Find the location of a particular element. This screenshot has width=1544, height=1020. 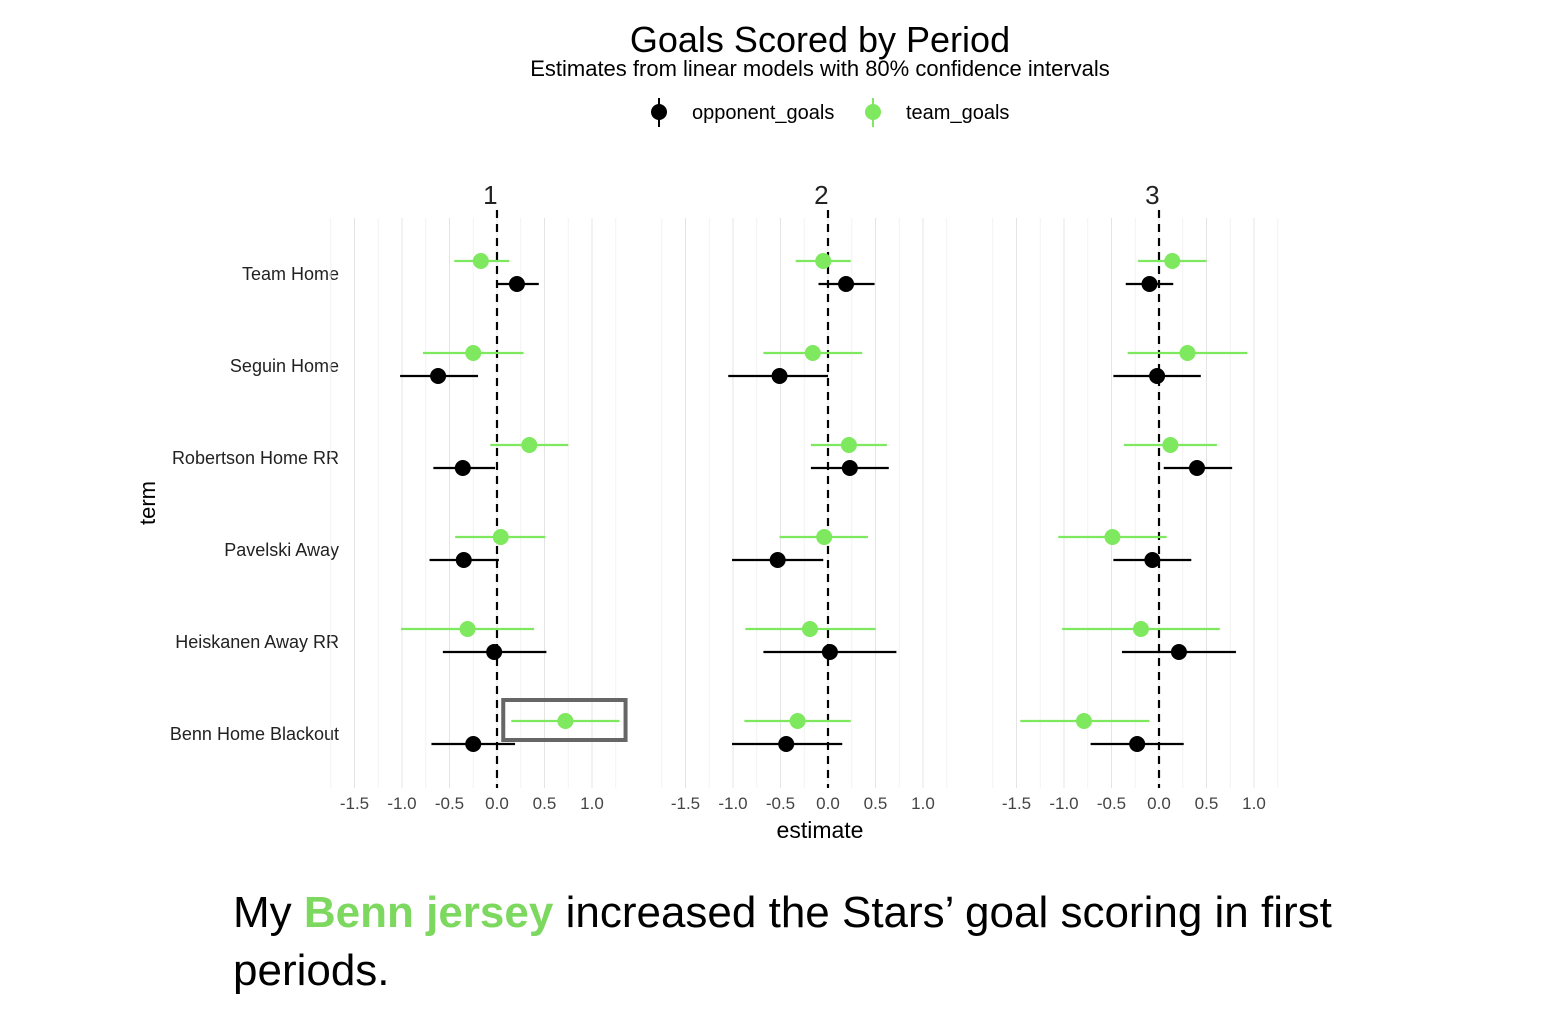

term-label: Seguin Home is located at coordinates (284, 366).